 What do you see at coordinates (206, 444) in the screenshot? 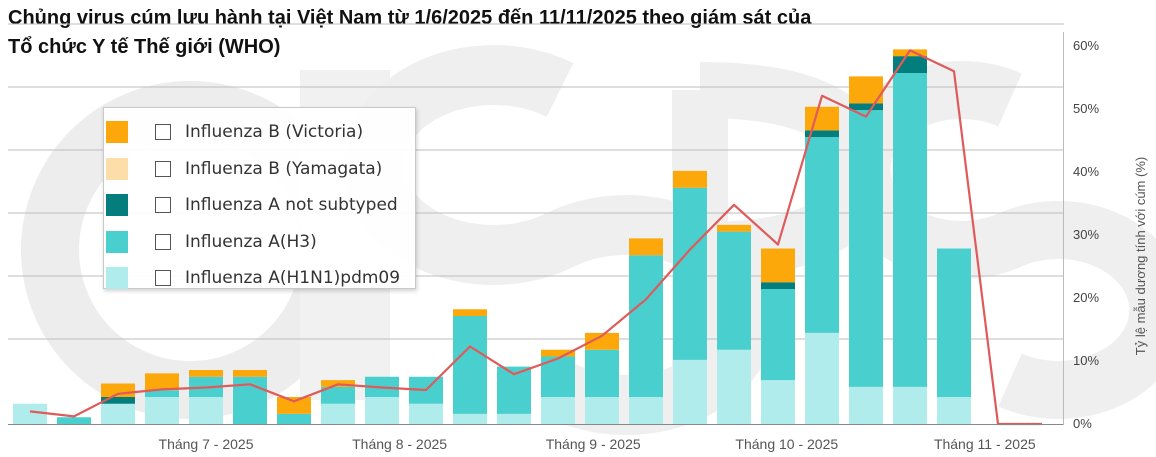
I see `x-tick-label: Tháng 7 - 2025` at bounding box center [206, 444].